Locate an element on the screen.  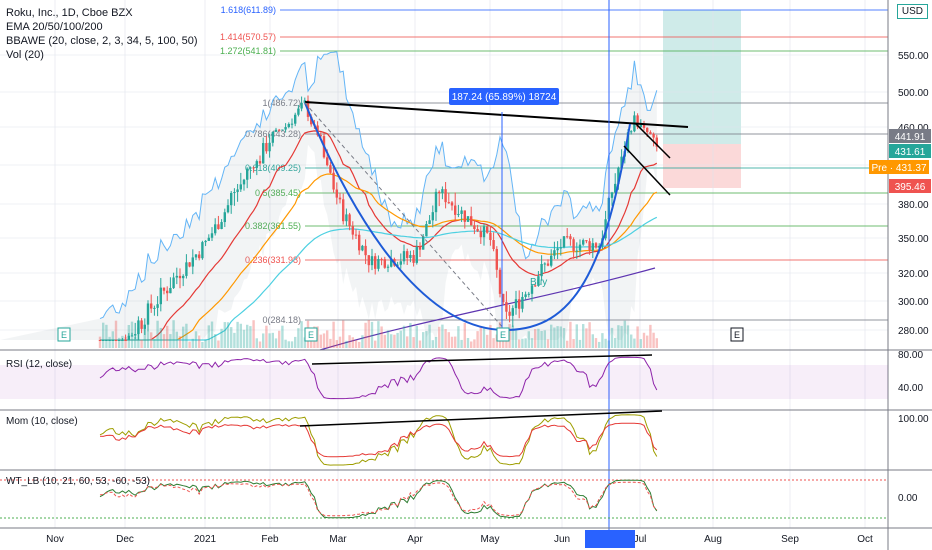
flag-top-line is located at coordinates (653, 141).